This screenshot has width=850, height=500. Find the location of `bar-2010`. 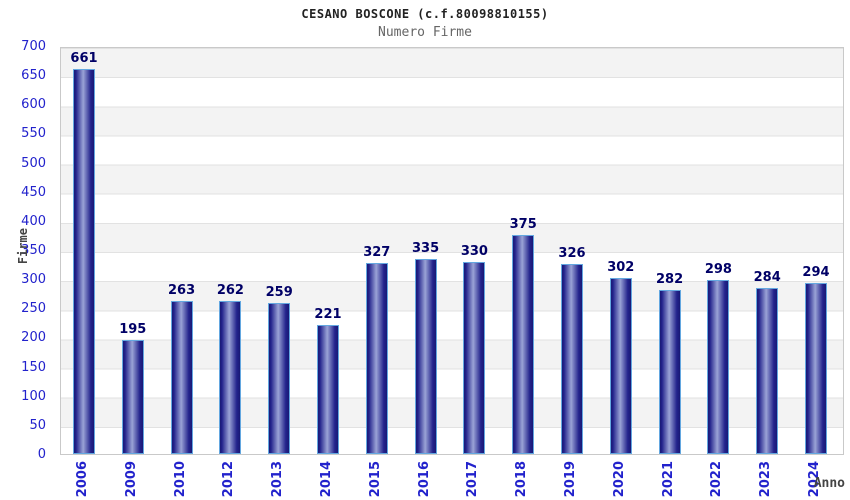

bar-2010 is located at coordinates (181, 377).